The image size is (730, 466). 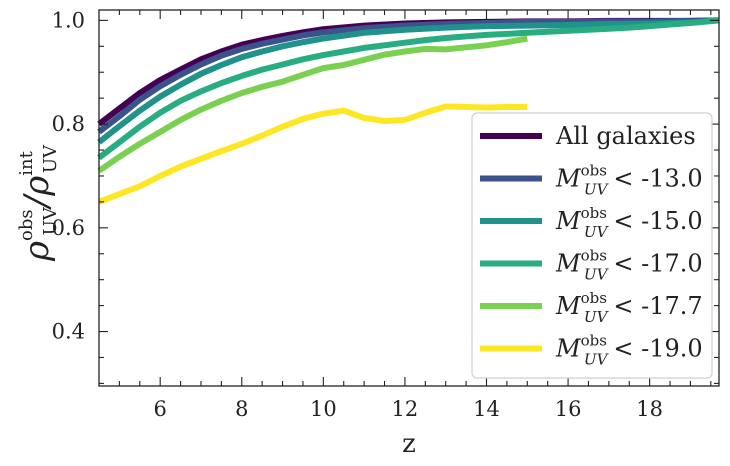 I want to click on legend-label-2: Mobs UV < -15.0, so click(x=629, y=222).